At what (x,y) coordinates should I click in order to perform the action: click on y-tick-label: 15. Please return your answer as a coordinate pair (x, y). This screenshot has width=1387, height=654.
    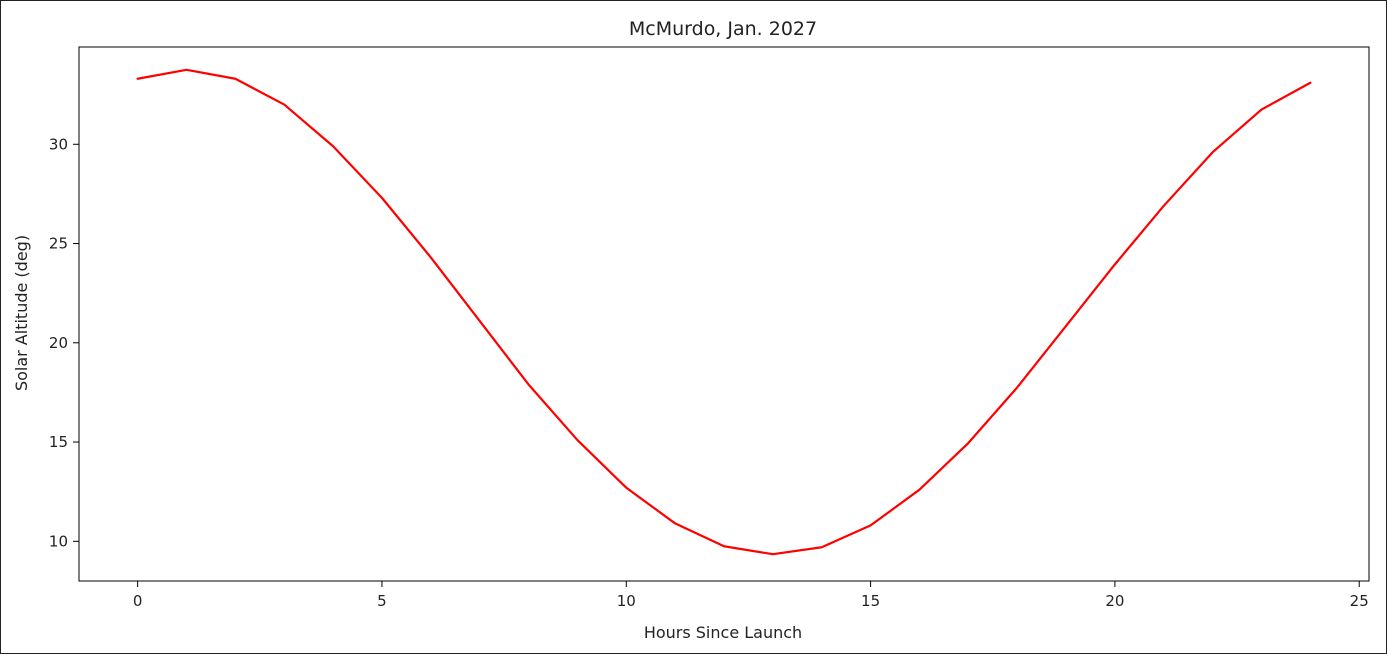
    Looking at the image, I should click on (58, 442).